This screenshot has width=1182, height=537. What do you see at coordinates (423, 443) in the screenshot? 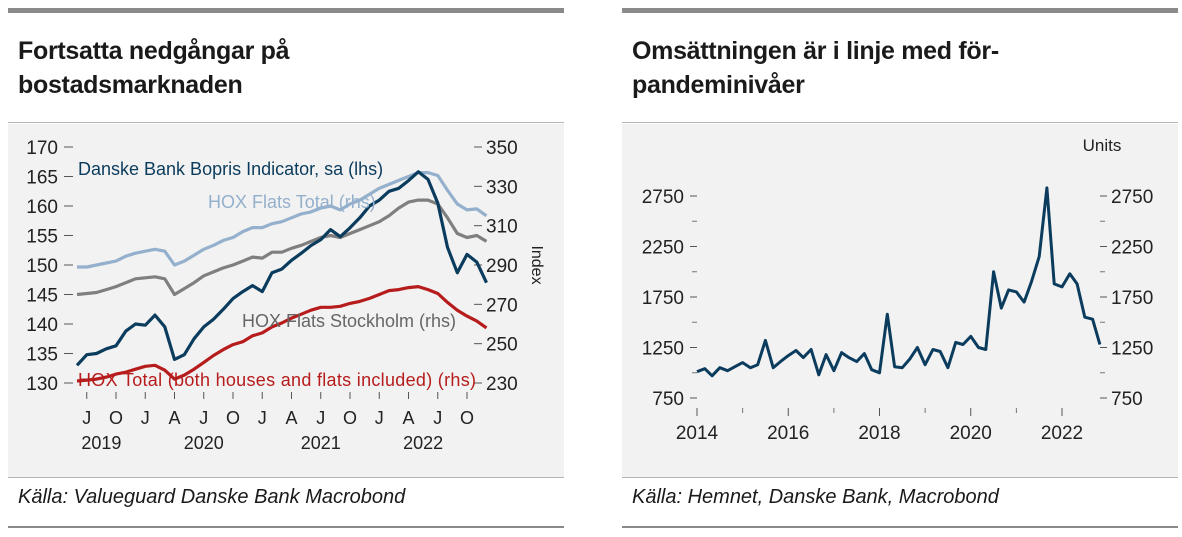
I see `x-axis-year-label: 2022` at bounding box center [423, 443].